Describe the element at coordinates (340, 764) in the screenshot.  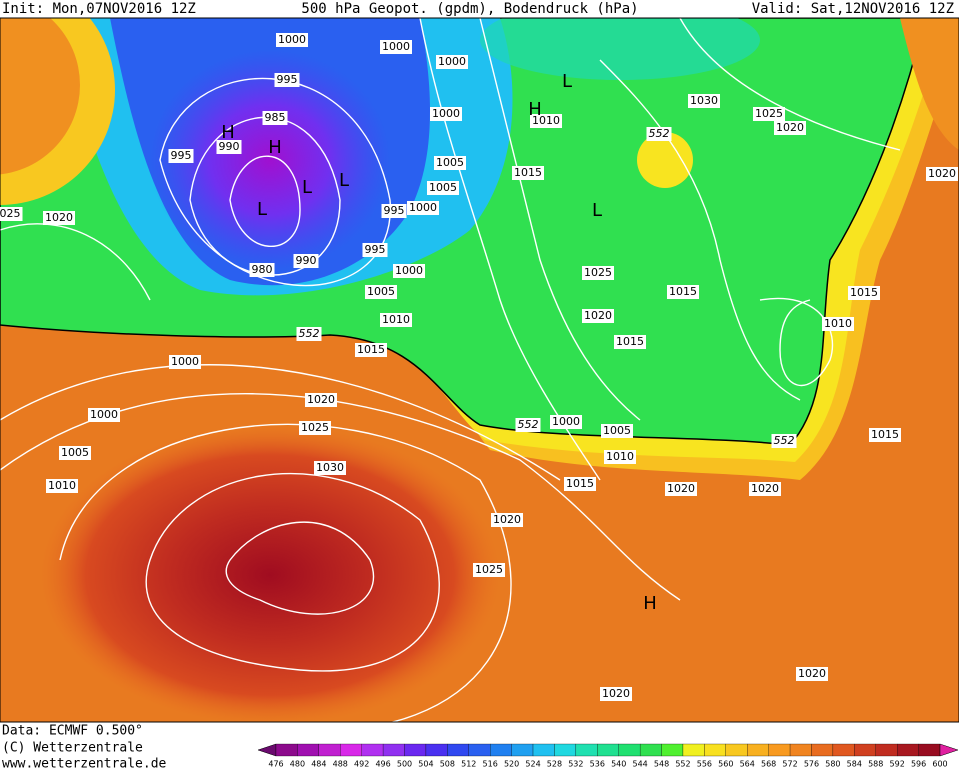
I see `colorbar-label: 488` at that location.